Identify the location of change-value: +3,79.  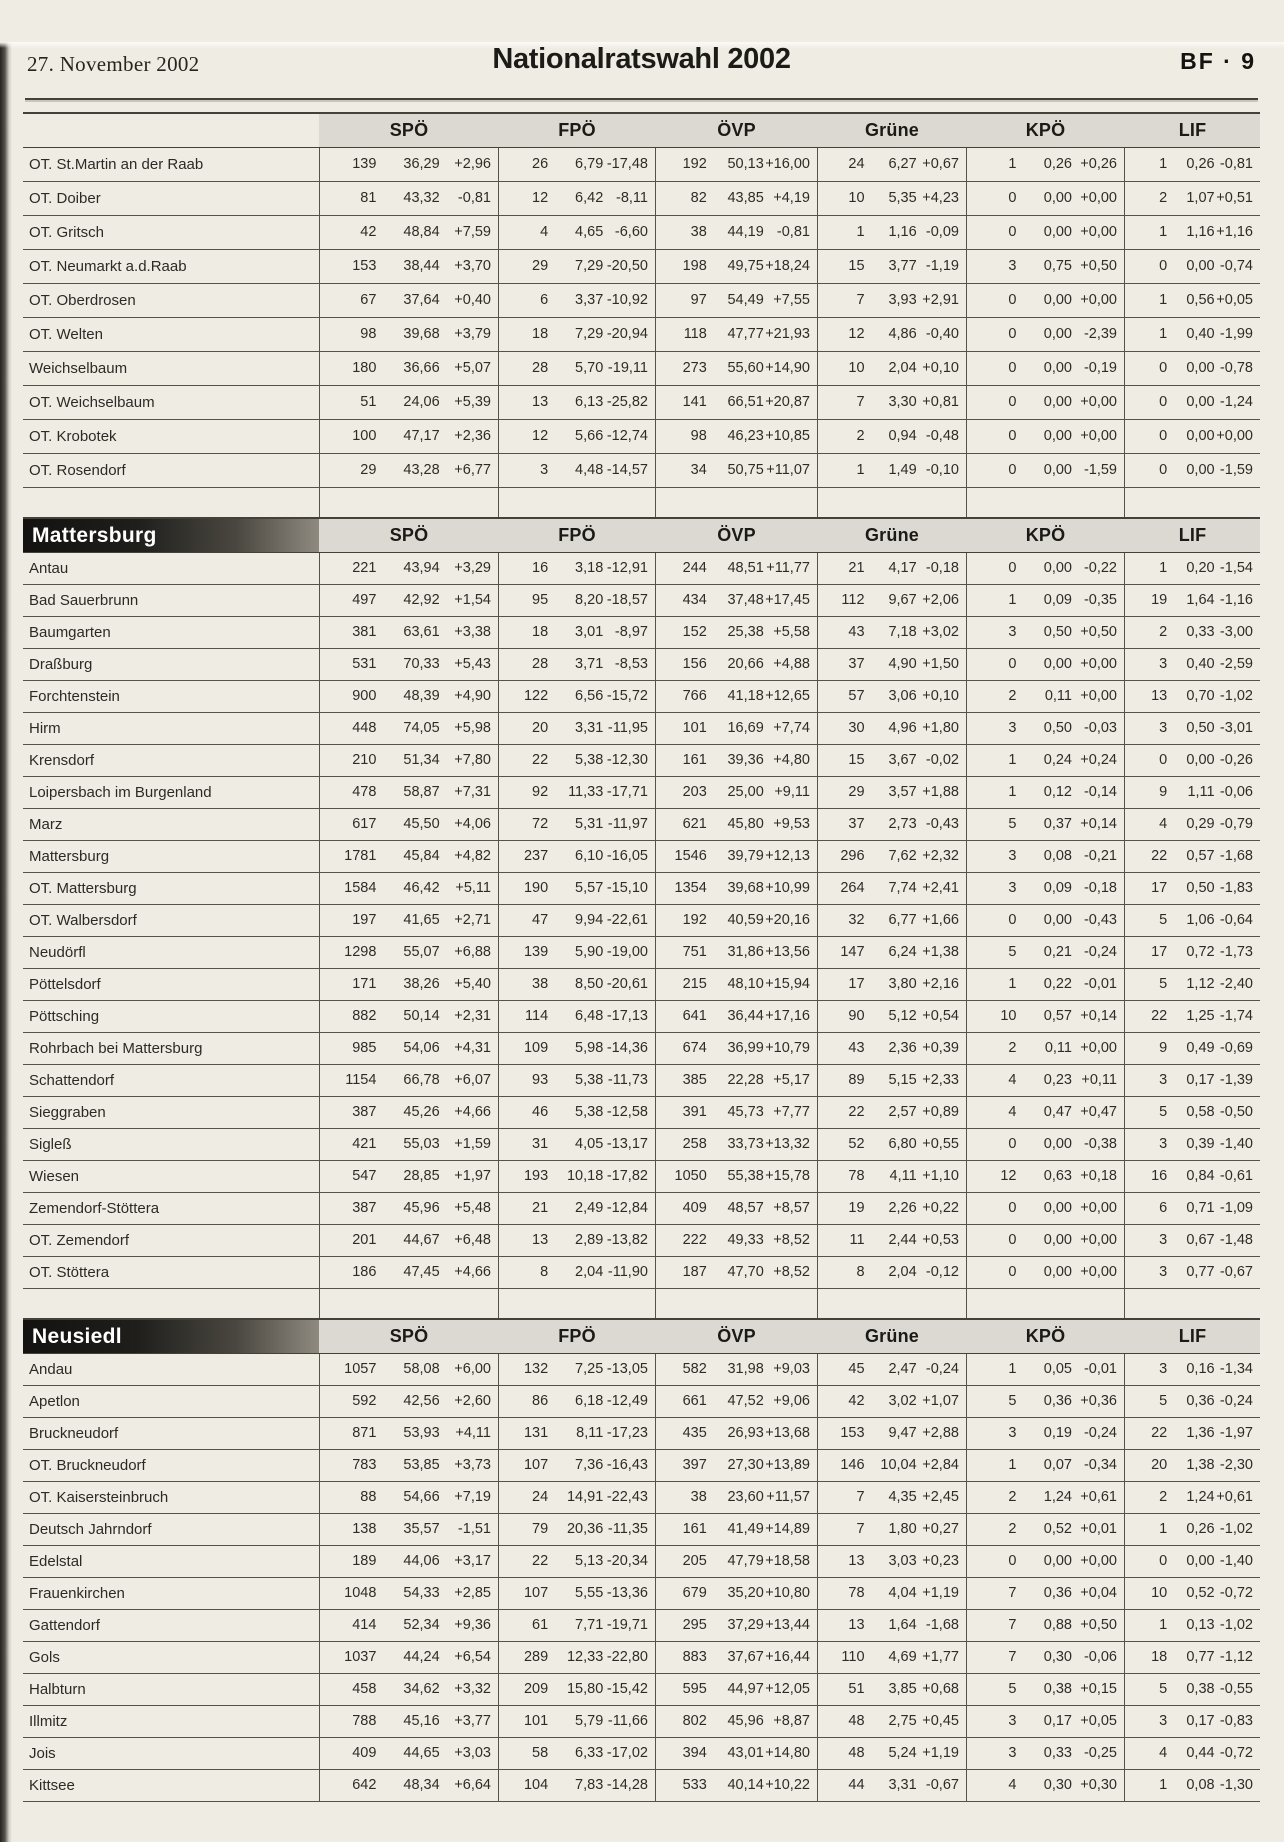
(472, 334).